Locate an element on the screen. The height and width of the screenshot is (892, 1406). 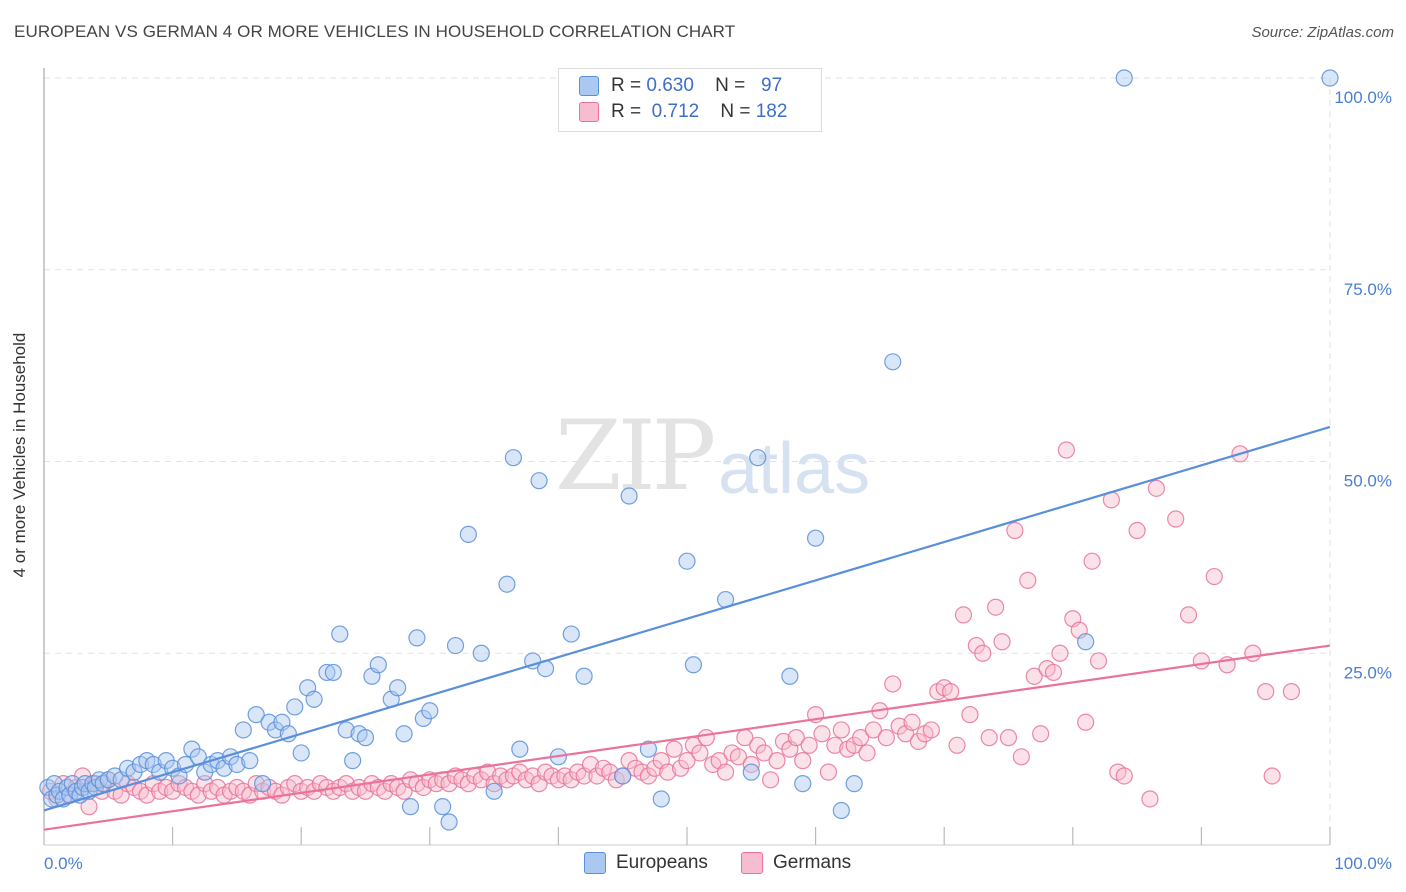
source-credit: Source: ZipAtlas.com is located at coordinates (1322, 32).